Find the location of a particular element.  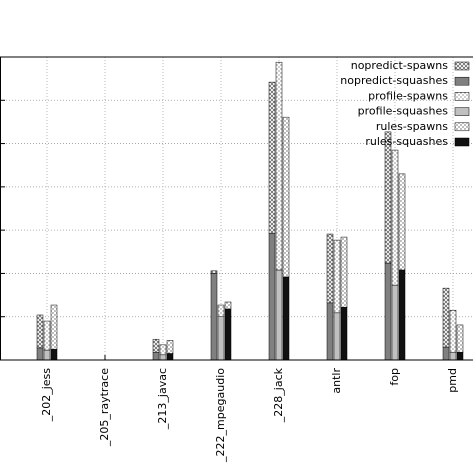

x-tick-label: _202_jess is located at coordinates (46, 395).